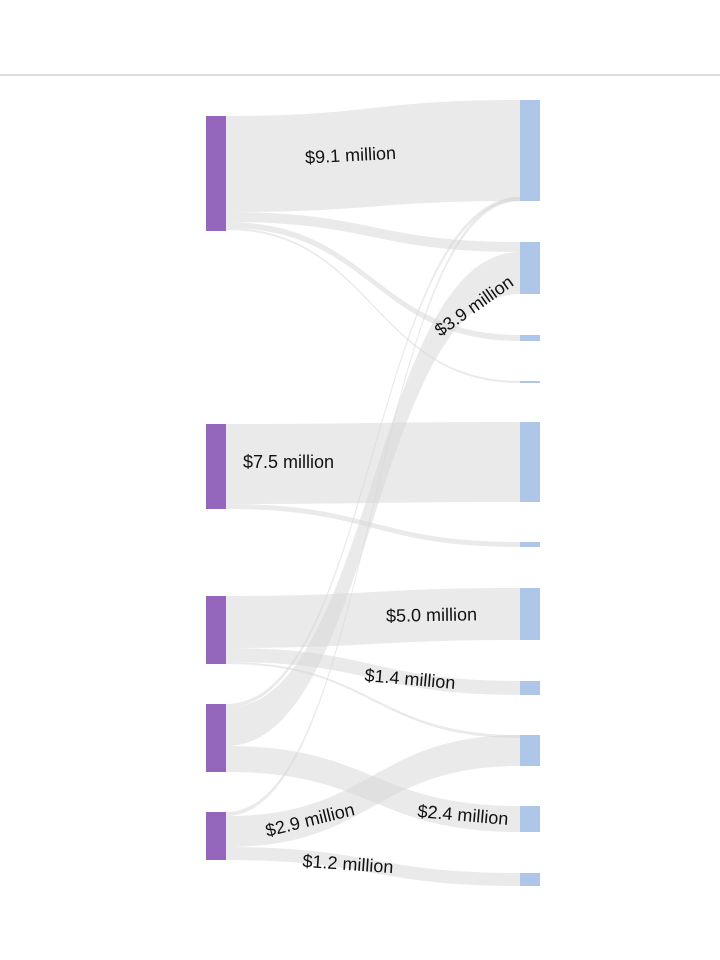 The height and width of the screenshot is (960, 720). Describe the element at coordinates (373, 700) in the screenshot. I see `flow-s3-t9` at that location.